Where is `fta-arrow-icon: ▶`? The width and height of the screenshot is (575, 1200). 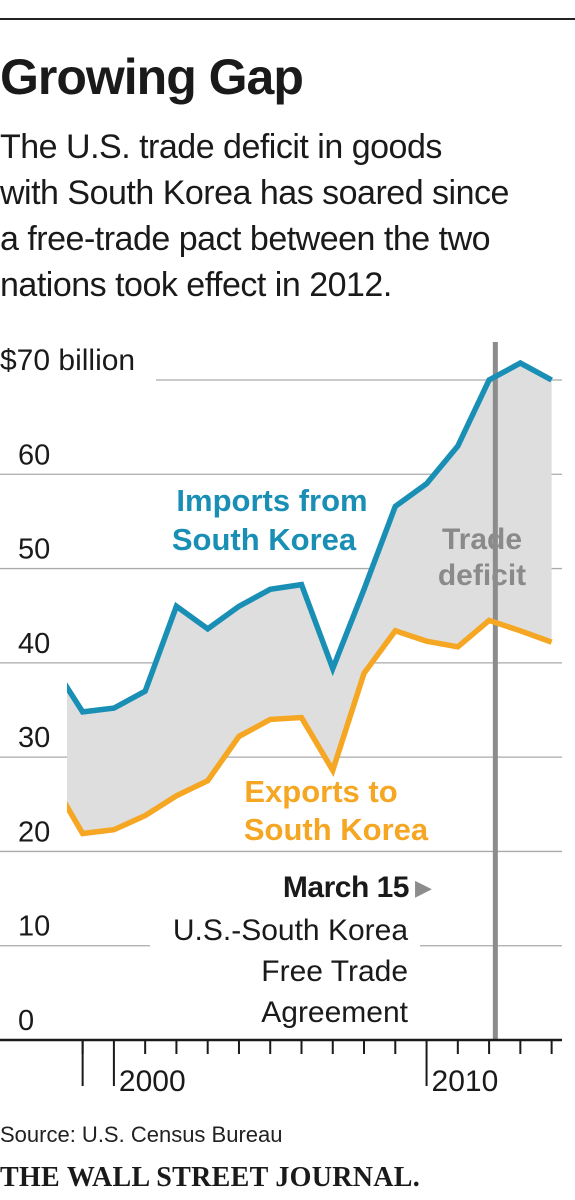 fta-arrow-icon: ▶ is located at coordinates (423, 887).